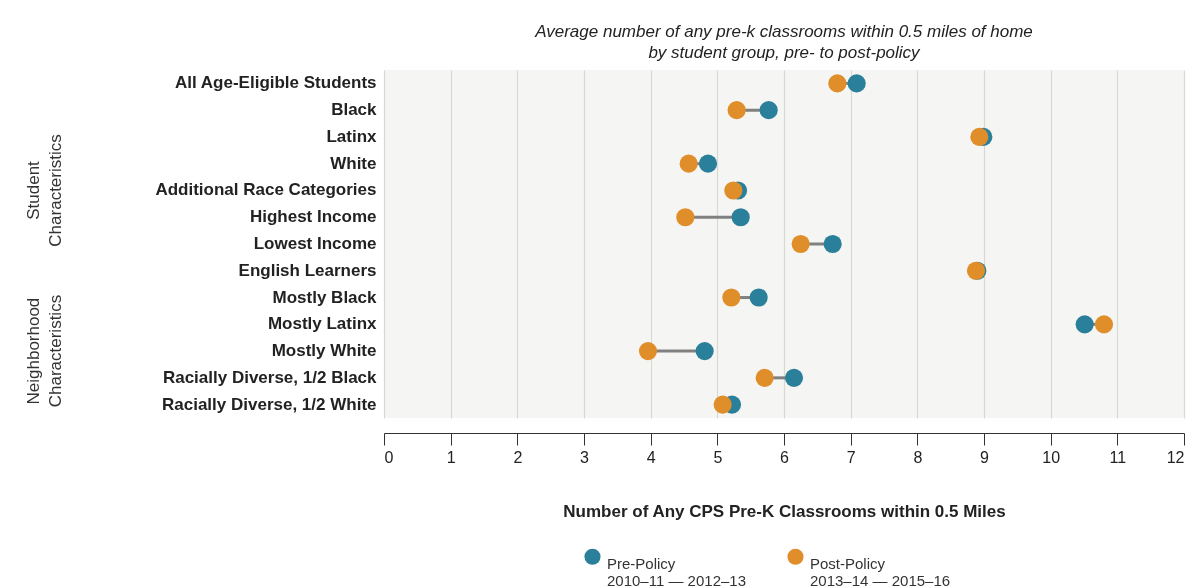 This screenshot has width=1198, height=588. I want to click on x-tick-label: 0, so click(389, 457).